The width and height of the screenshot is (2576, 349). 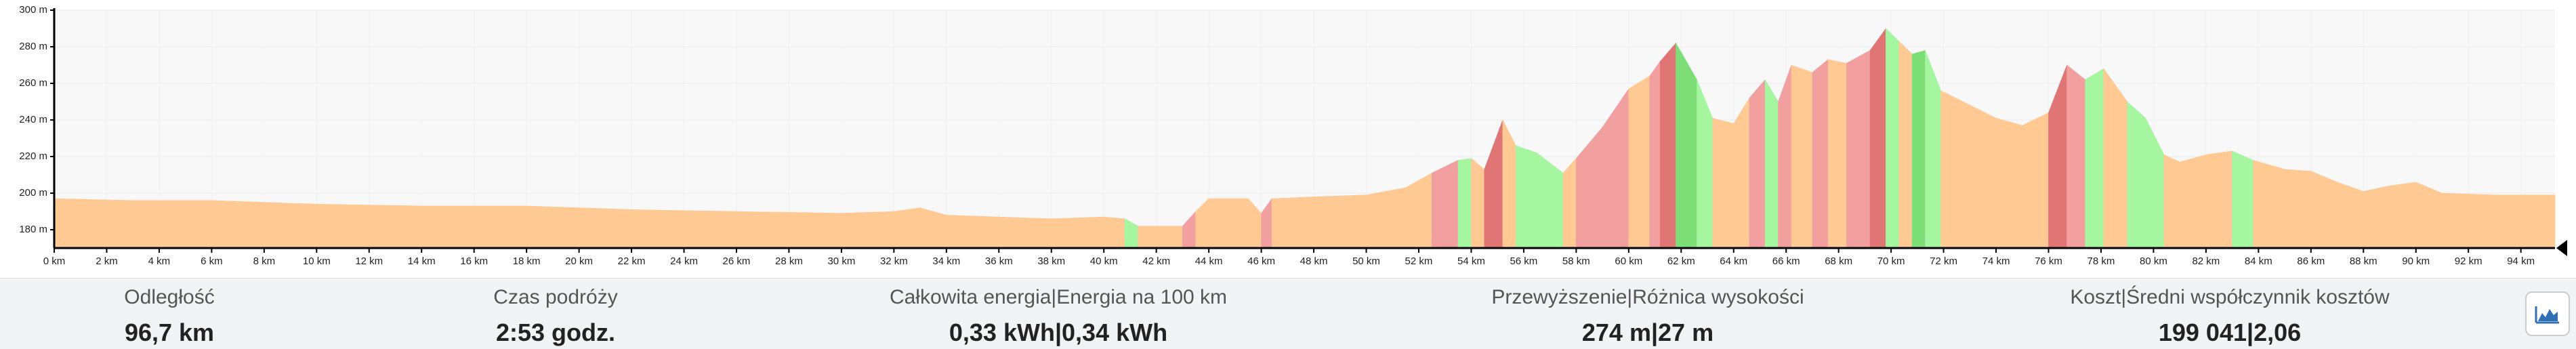 I want to click on x-tick-label: 18 km, so click(x=527, y=261).